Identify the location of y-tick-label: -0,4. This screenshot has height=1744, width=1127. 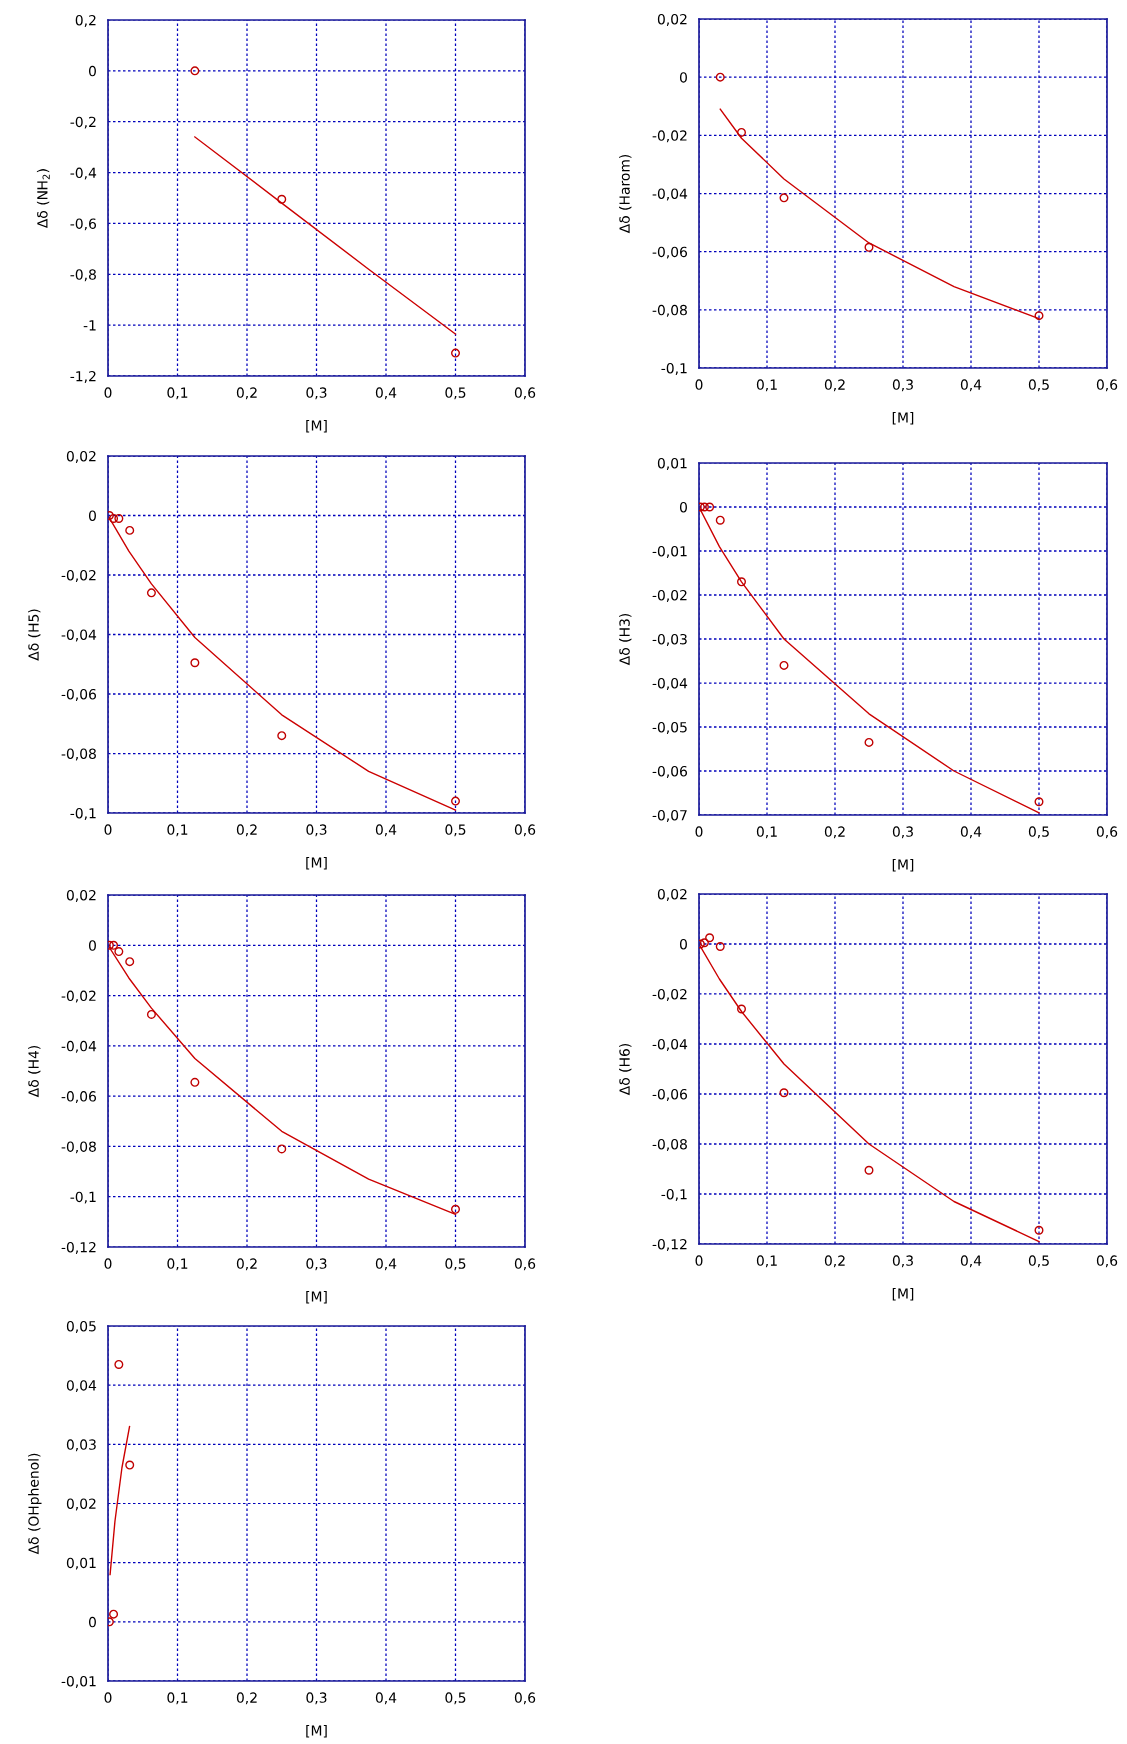
(83, 173).